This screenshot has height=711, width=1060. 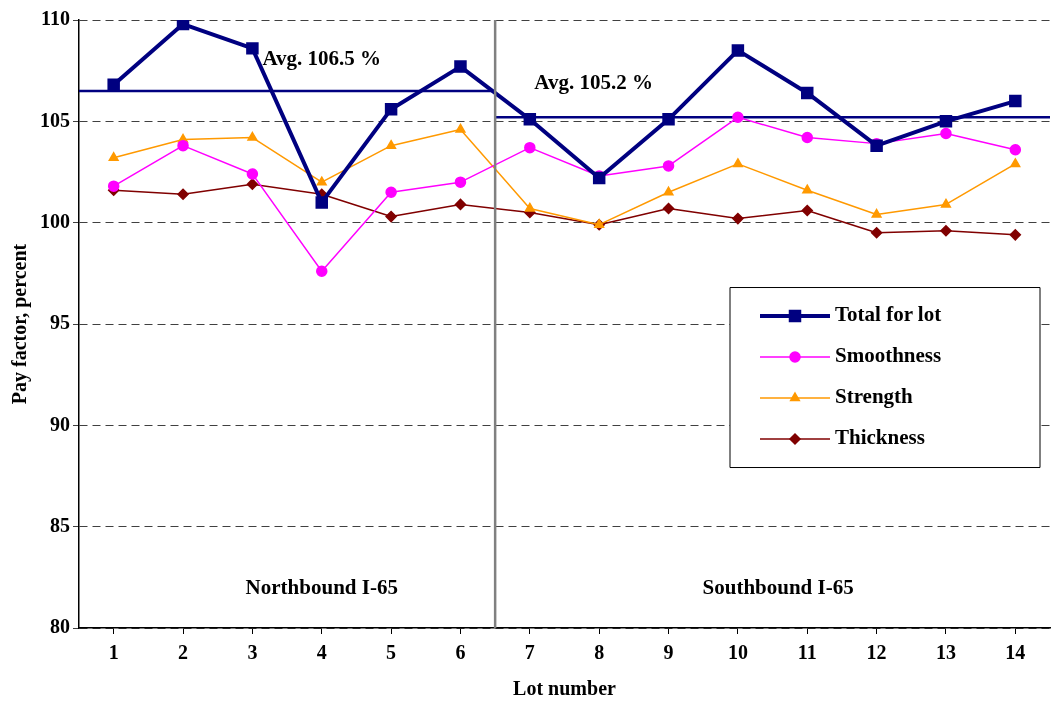 I want to click on annotation: Avg. 105.2 %, so click(x=593, y=82).